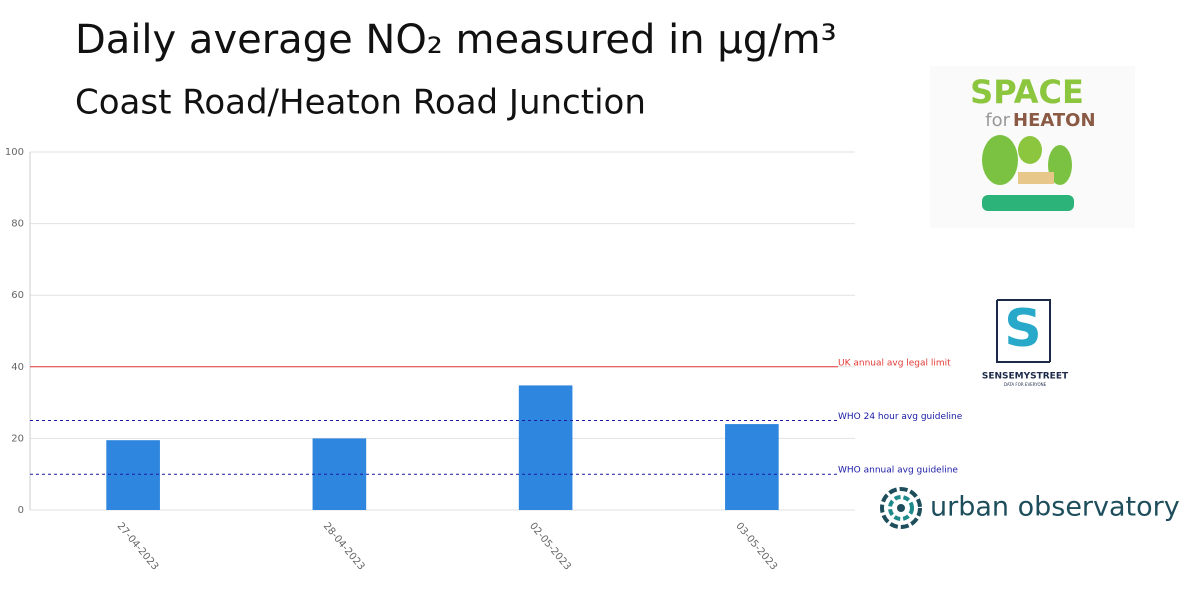  I want to click on logo-text: SENSEMYSTREET, so click(1025, 377).